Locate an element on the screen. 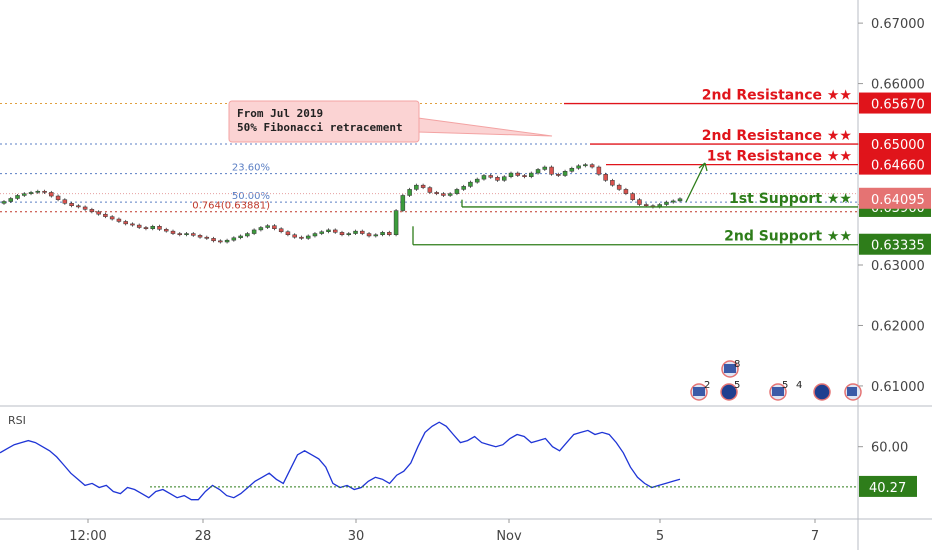  rsi-current-tag: 40.27 is located at coordinates (888, 486).